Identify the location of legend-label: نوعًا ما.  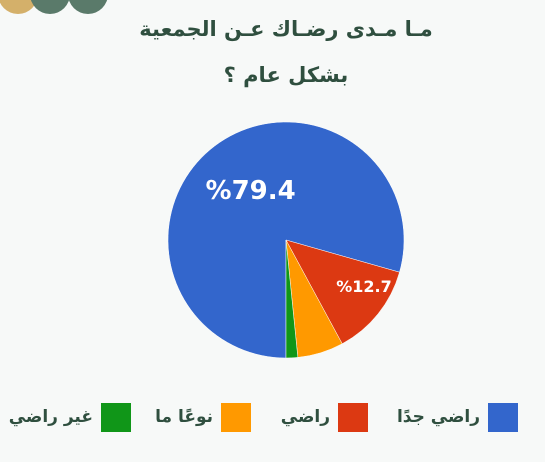
(184, 417).